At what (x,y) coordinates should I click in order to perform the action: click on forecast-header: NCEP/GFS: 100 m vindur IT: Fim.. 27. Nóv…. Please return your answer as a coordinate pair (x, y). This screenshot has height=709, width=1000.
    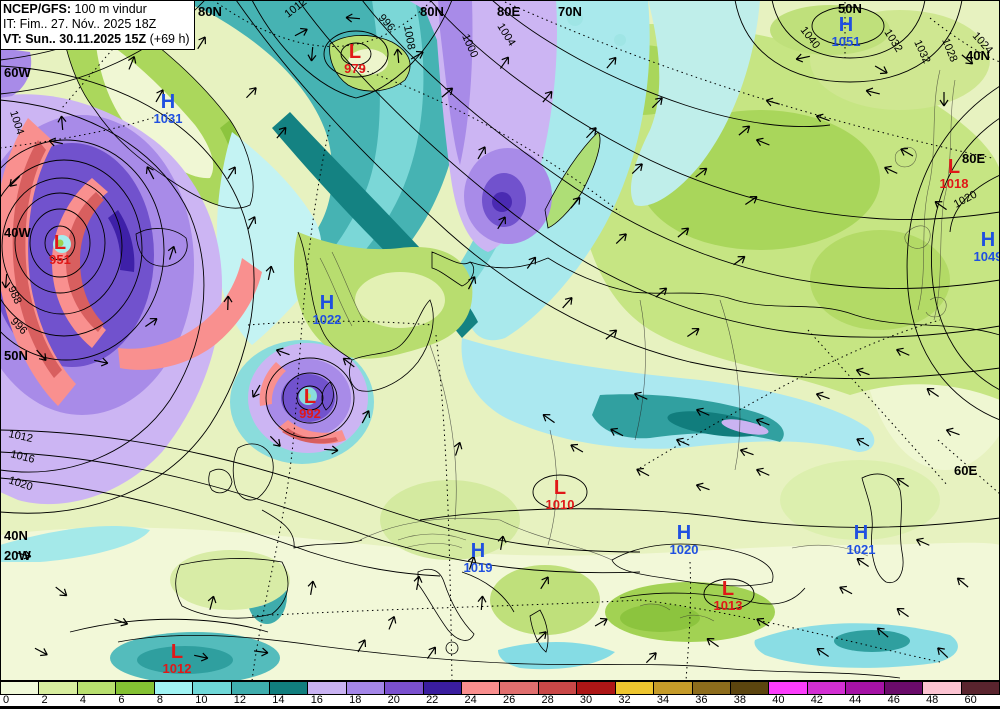
    Looking at the image, I should click on (97, 25).